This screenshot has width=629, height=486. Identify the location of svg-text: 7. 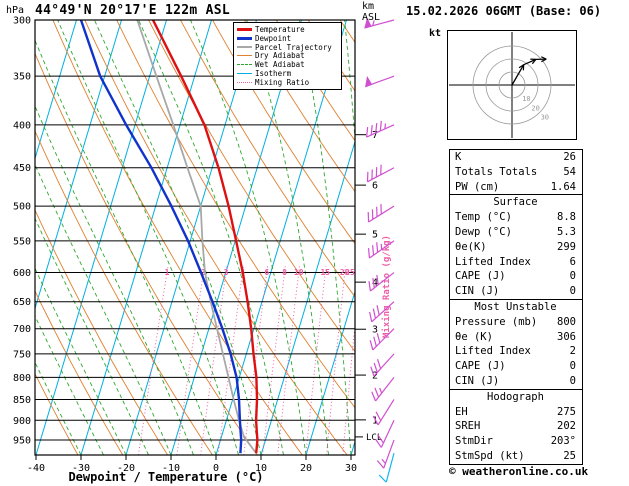
(375, 135).